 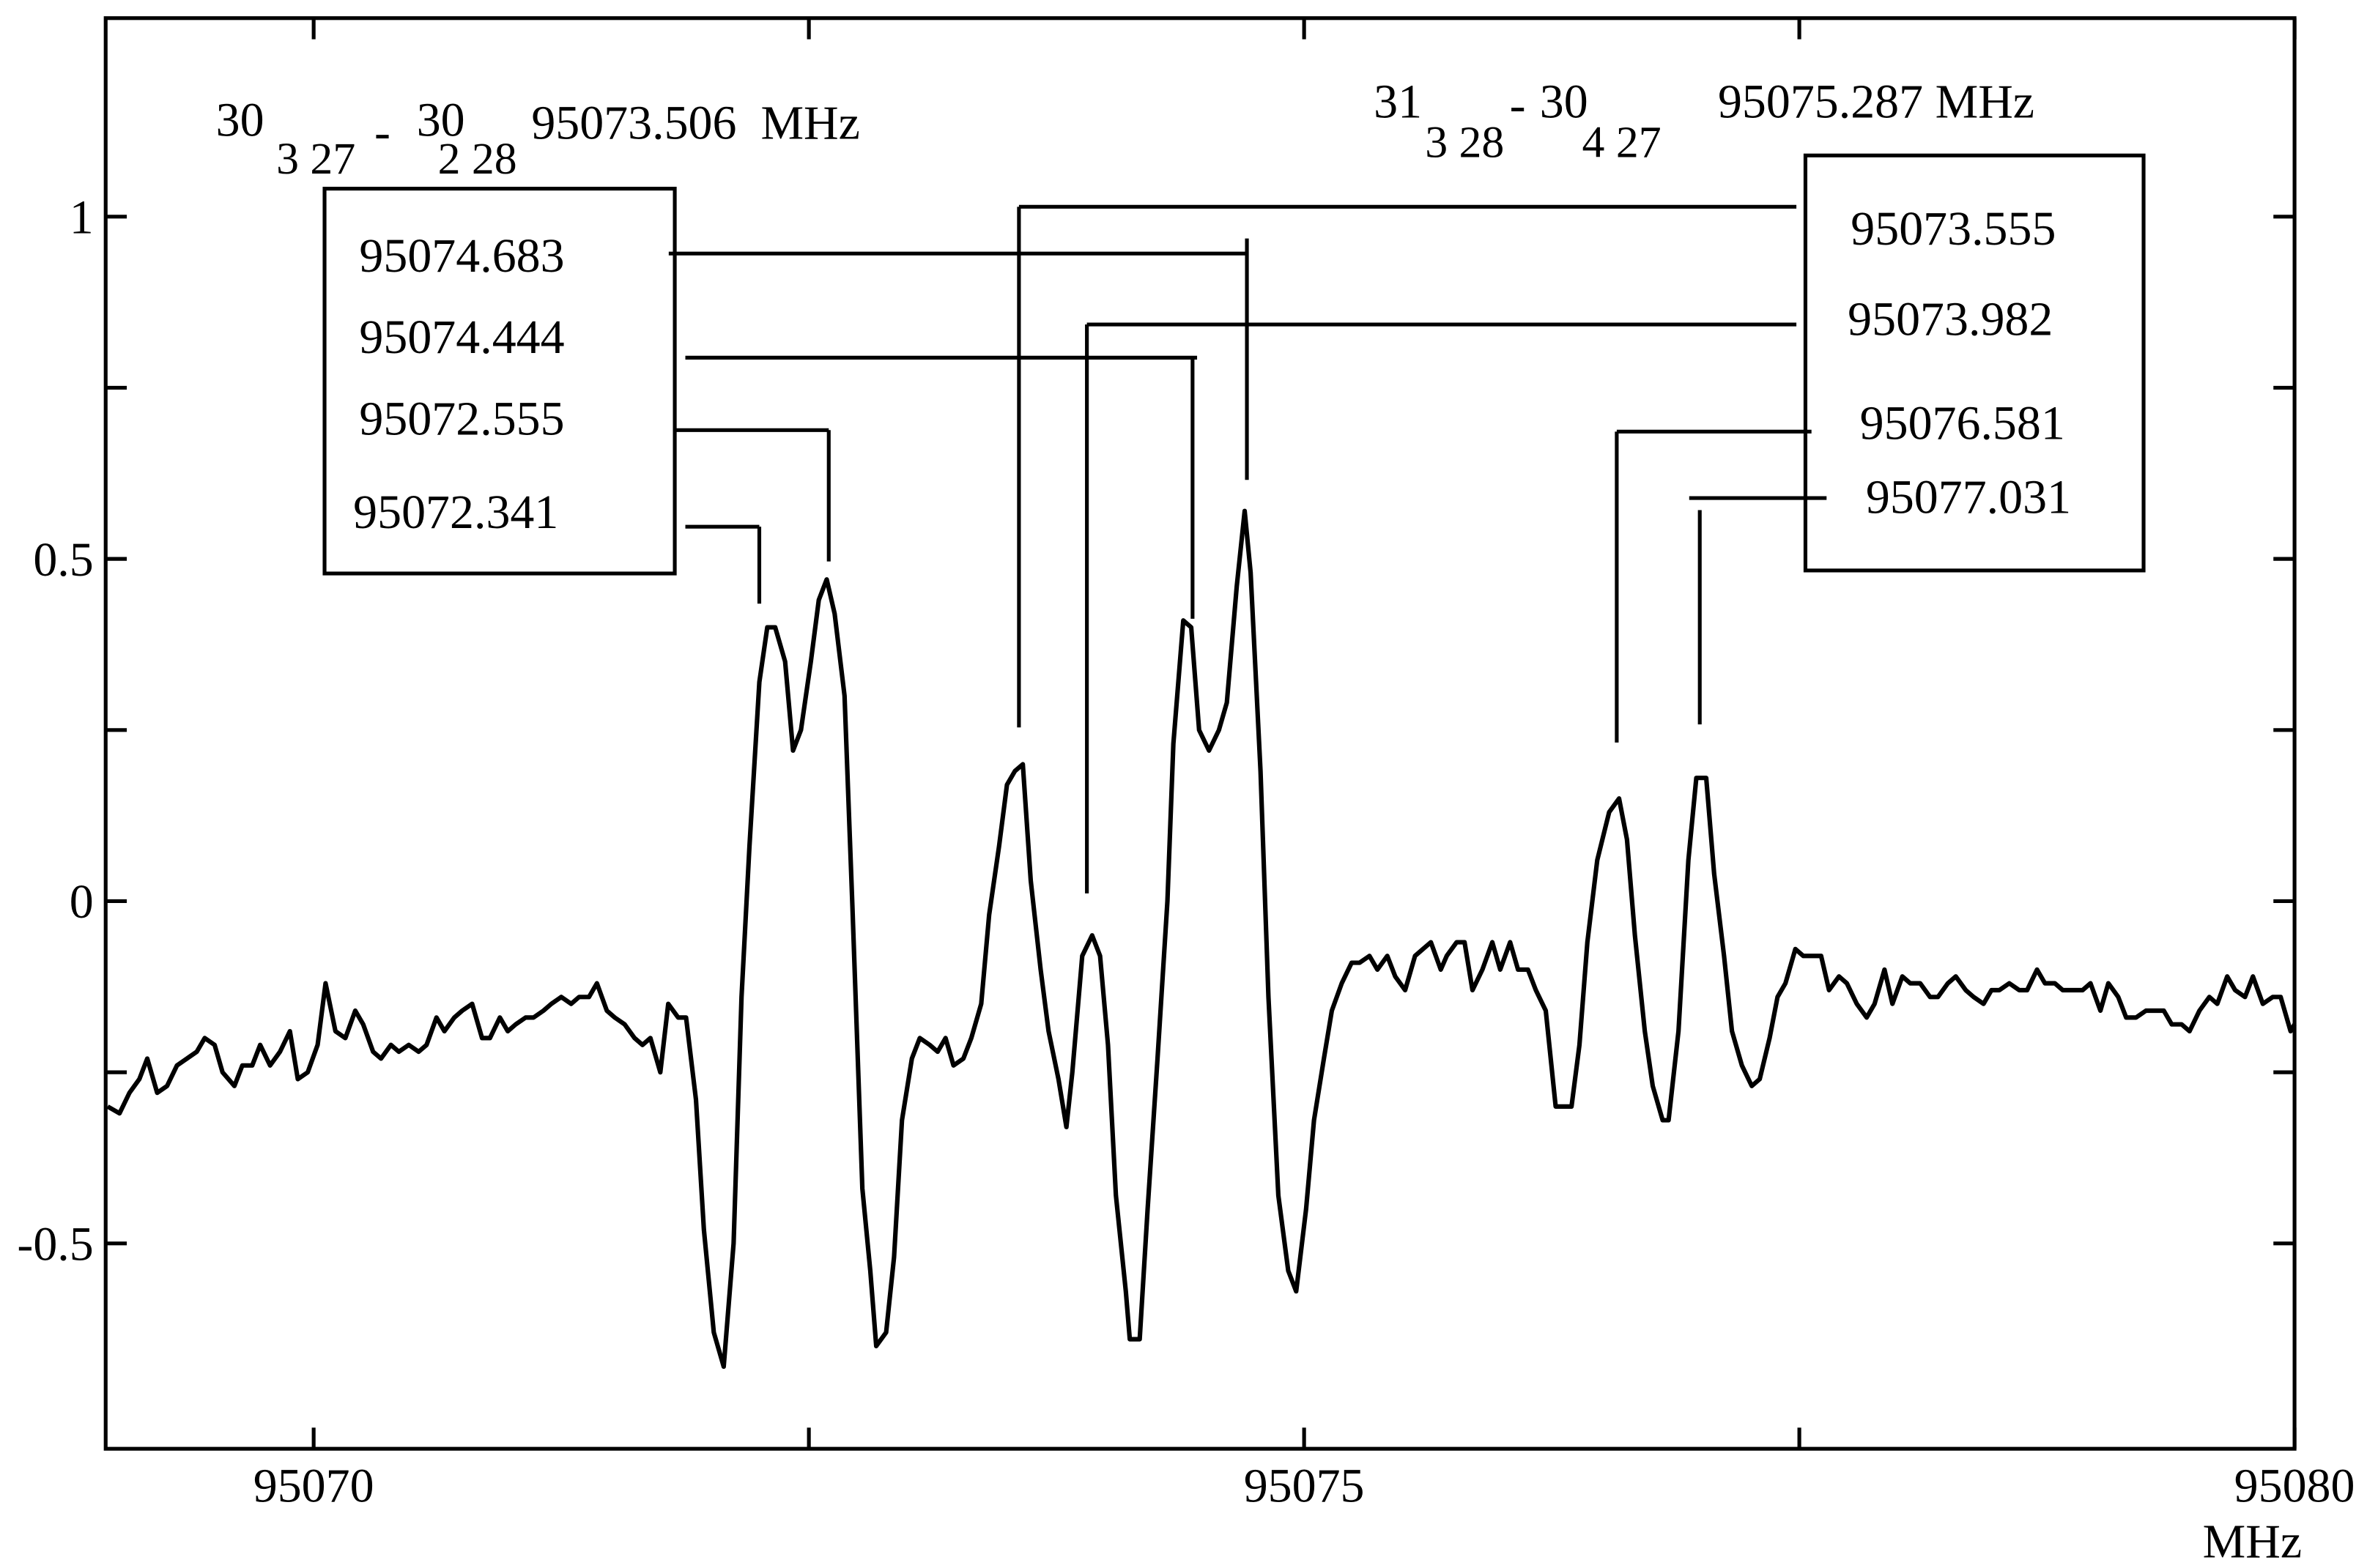 I want to click on y-tick-label: 0.5, so click(x=63, y=560).